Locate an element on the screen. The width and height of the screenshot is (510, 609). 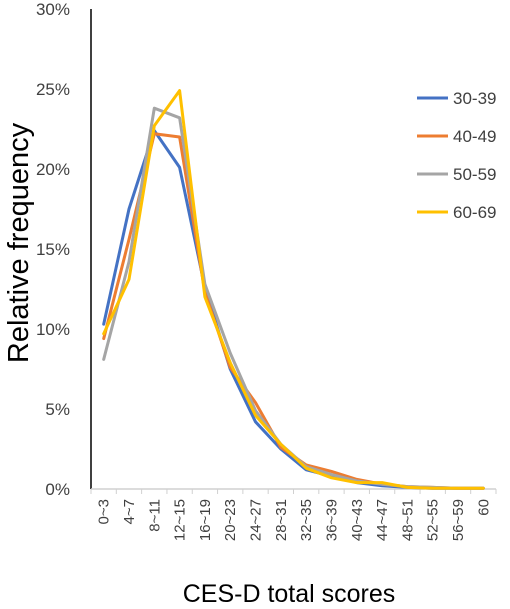
y-axis-tick-labels: 0% 5% 10% 15% 20% 25% 30% is located at coordinates (53, 249).